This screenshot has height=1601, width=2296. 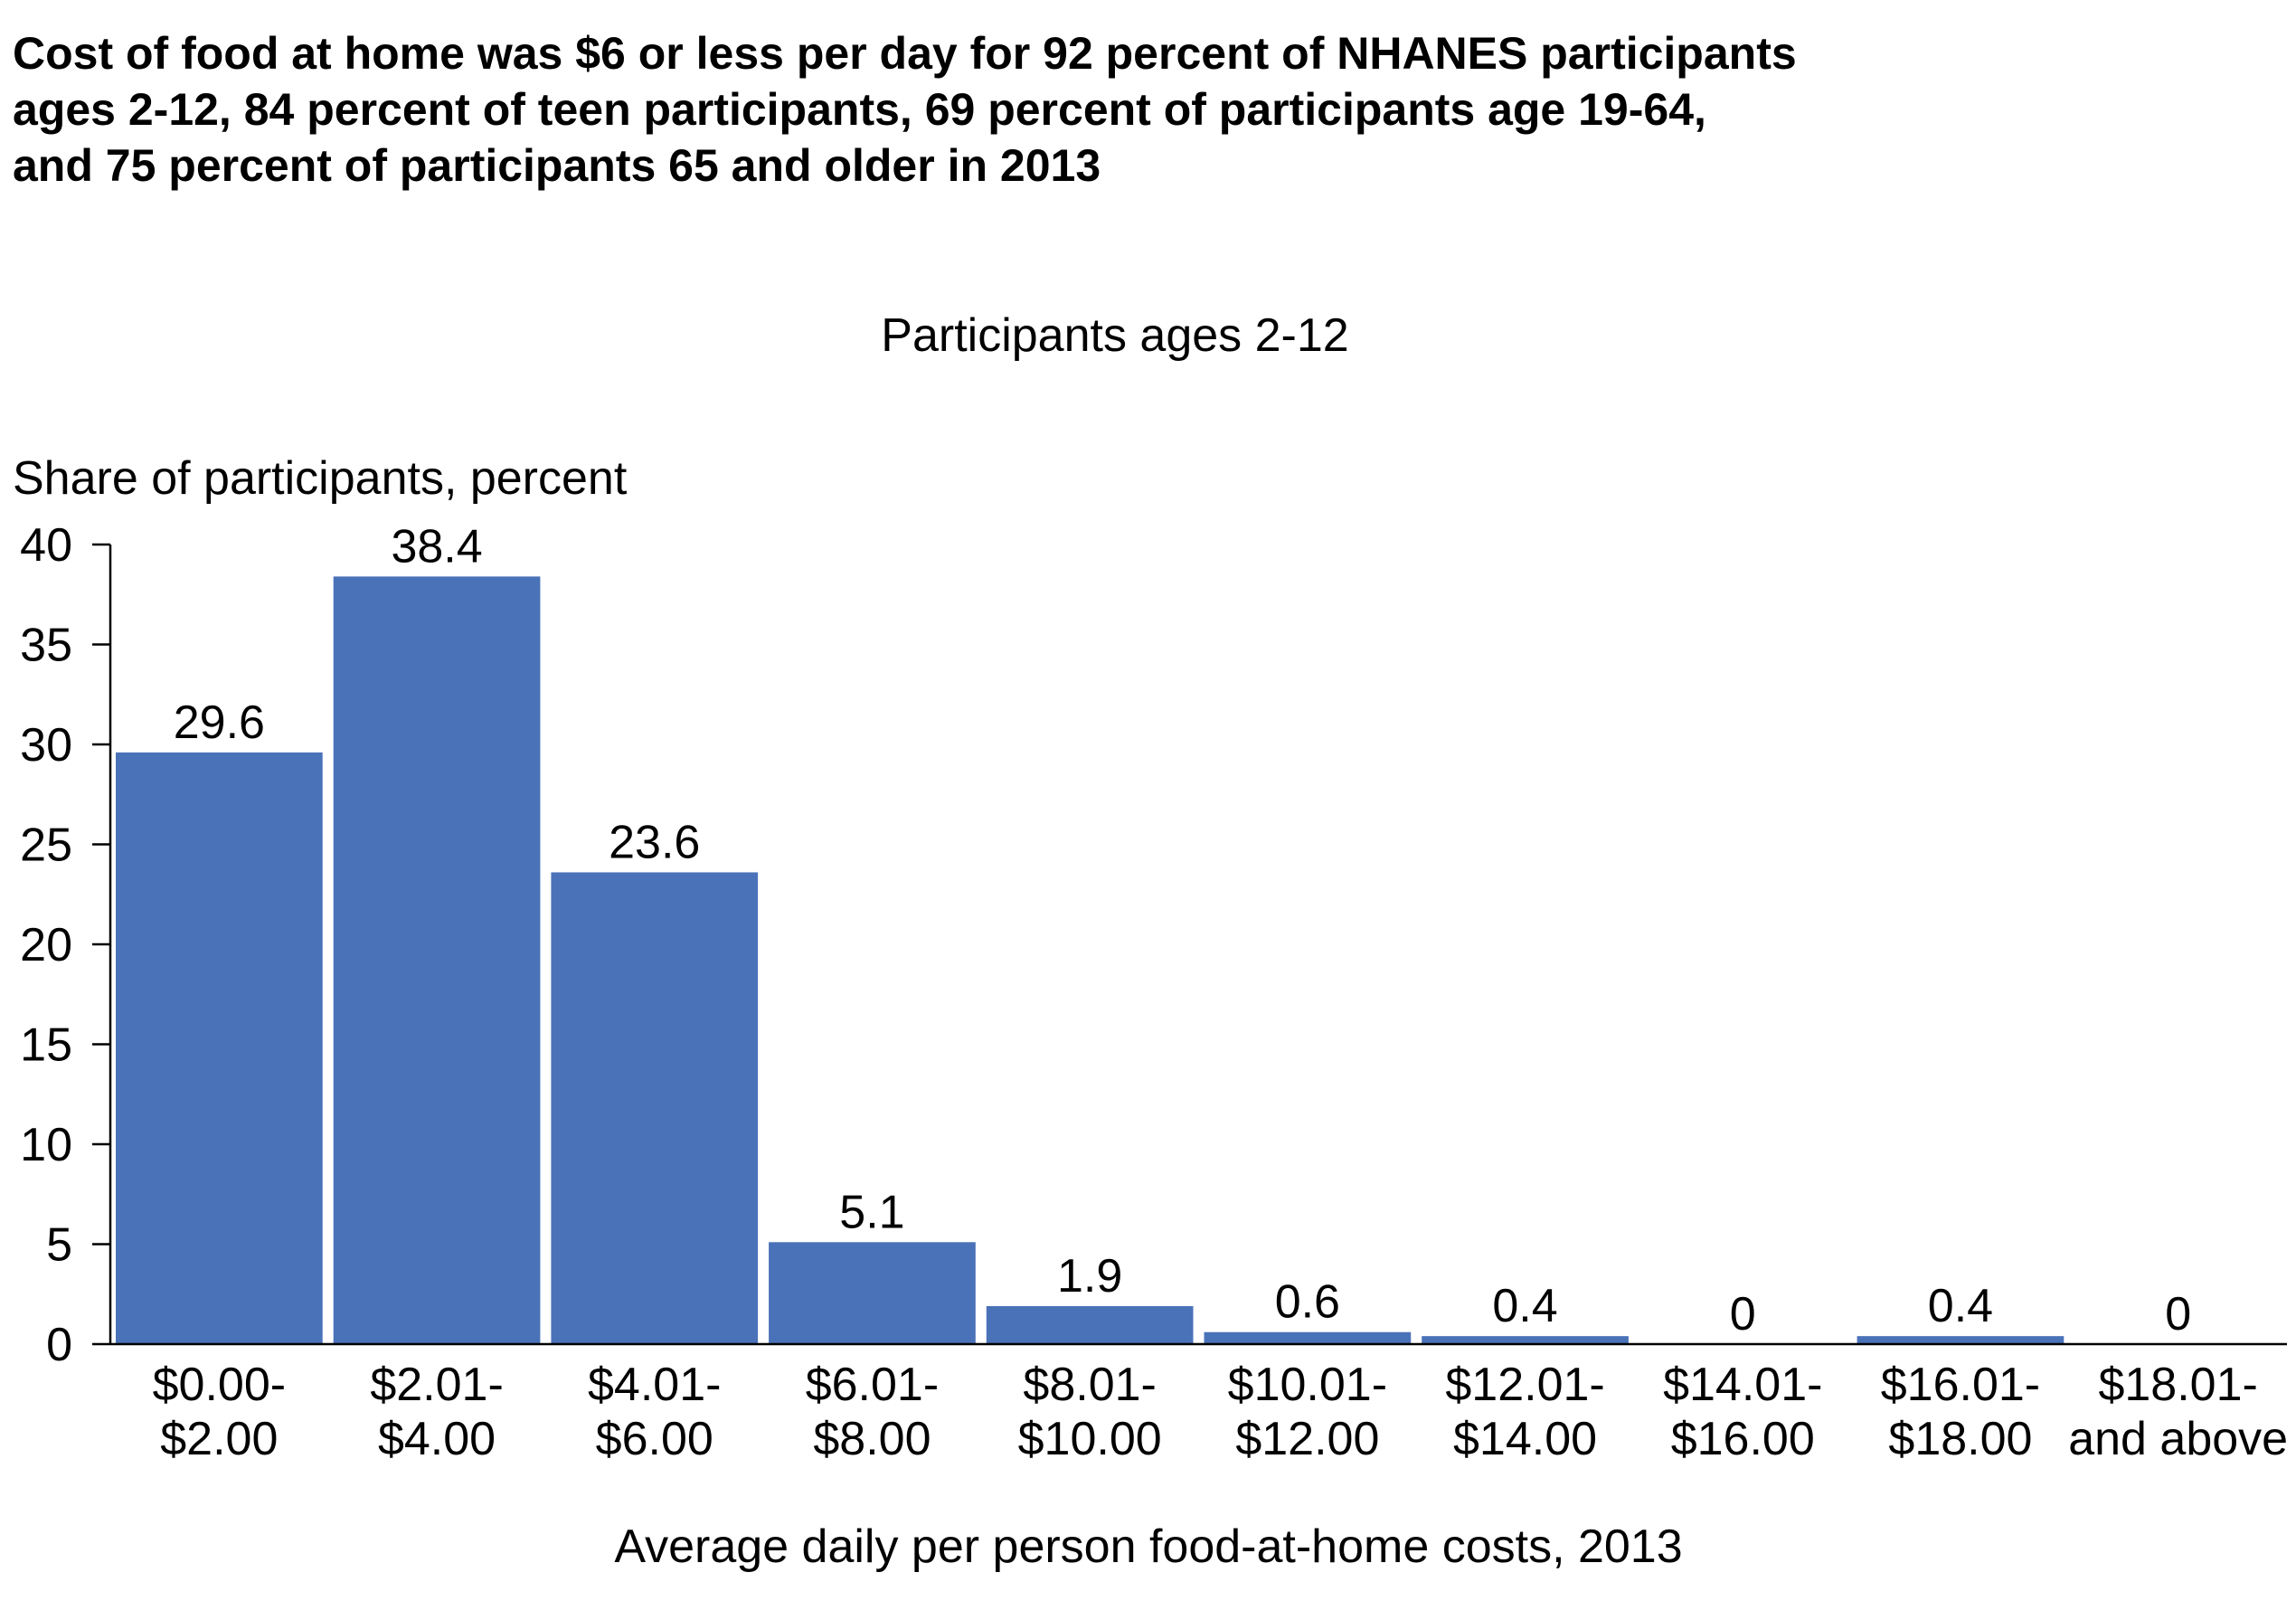 What do you see at coordinates (59, 1245) in the screenshot?
I see `y-tick-label: 5` at bounding box center [59, 1245].